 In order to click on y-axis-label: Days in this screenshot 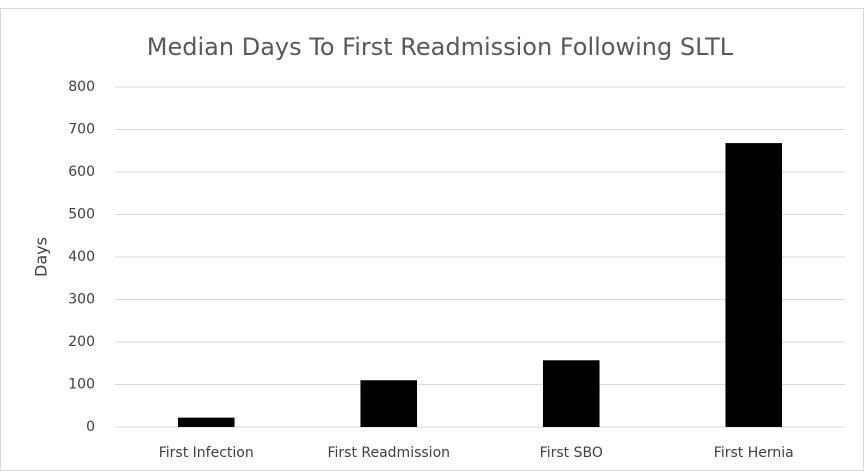, I will do `click(41, 257)`.